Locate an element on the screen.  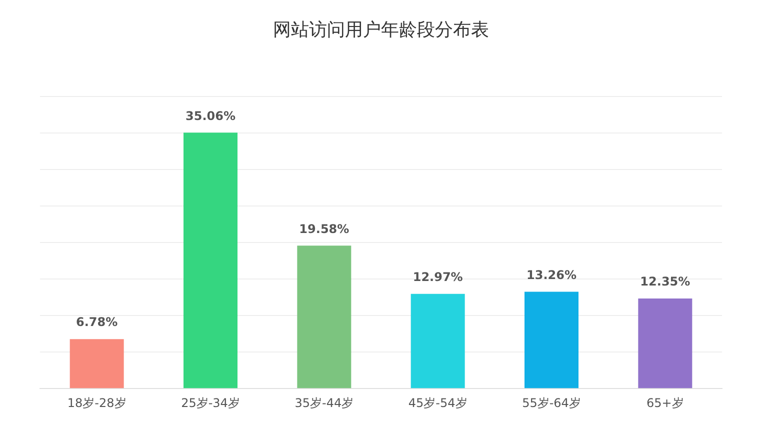
x-tick-label: 35岁-44岁 is located at coordinates (324, 403).